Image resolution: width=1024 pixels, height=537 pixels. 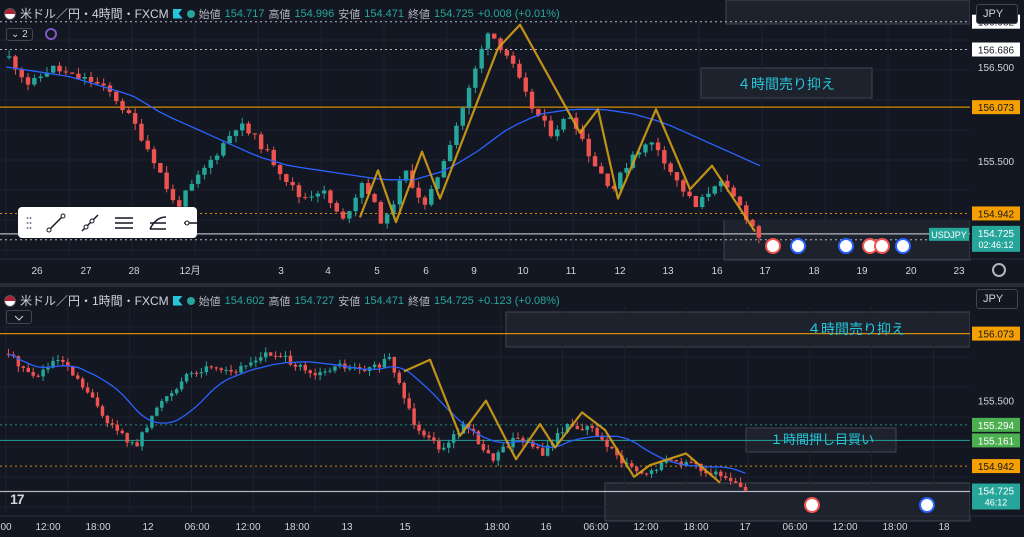 What do you see at coordinates (426, 271) in the screenshot?
I see `time-tick: 6` at bounding box center [426, 271].